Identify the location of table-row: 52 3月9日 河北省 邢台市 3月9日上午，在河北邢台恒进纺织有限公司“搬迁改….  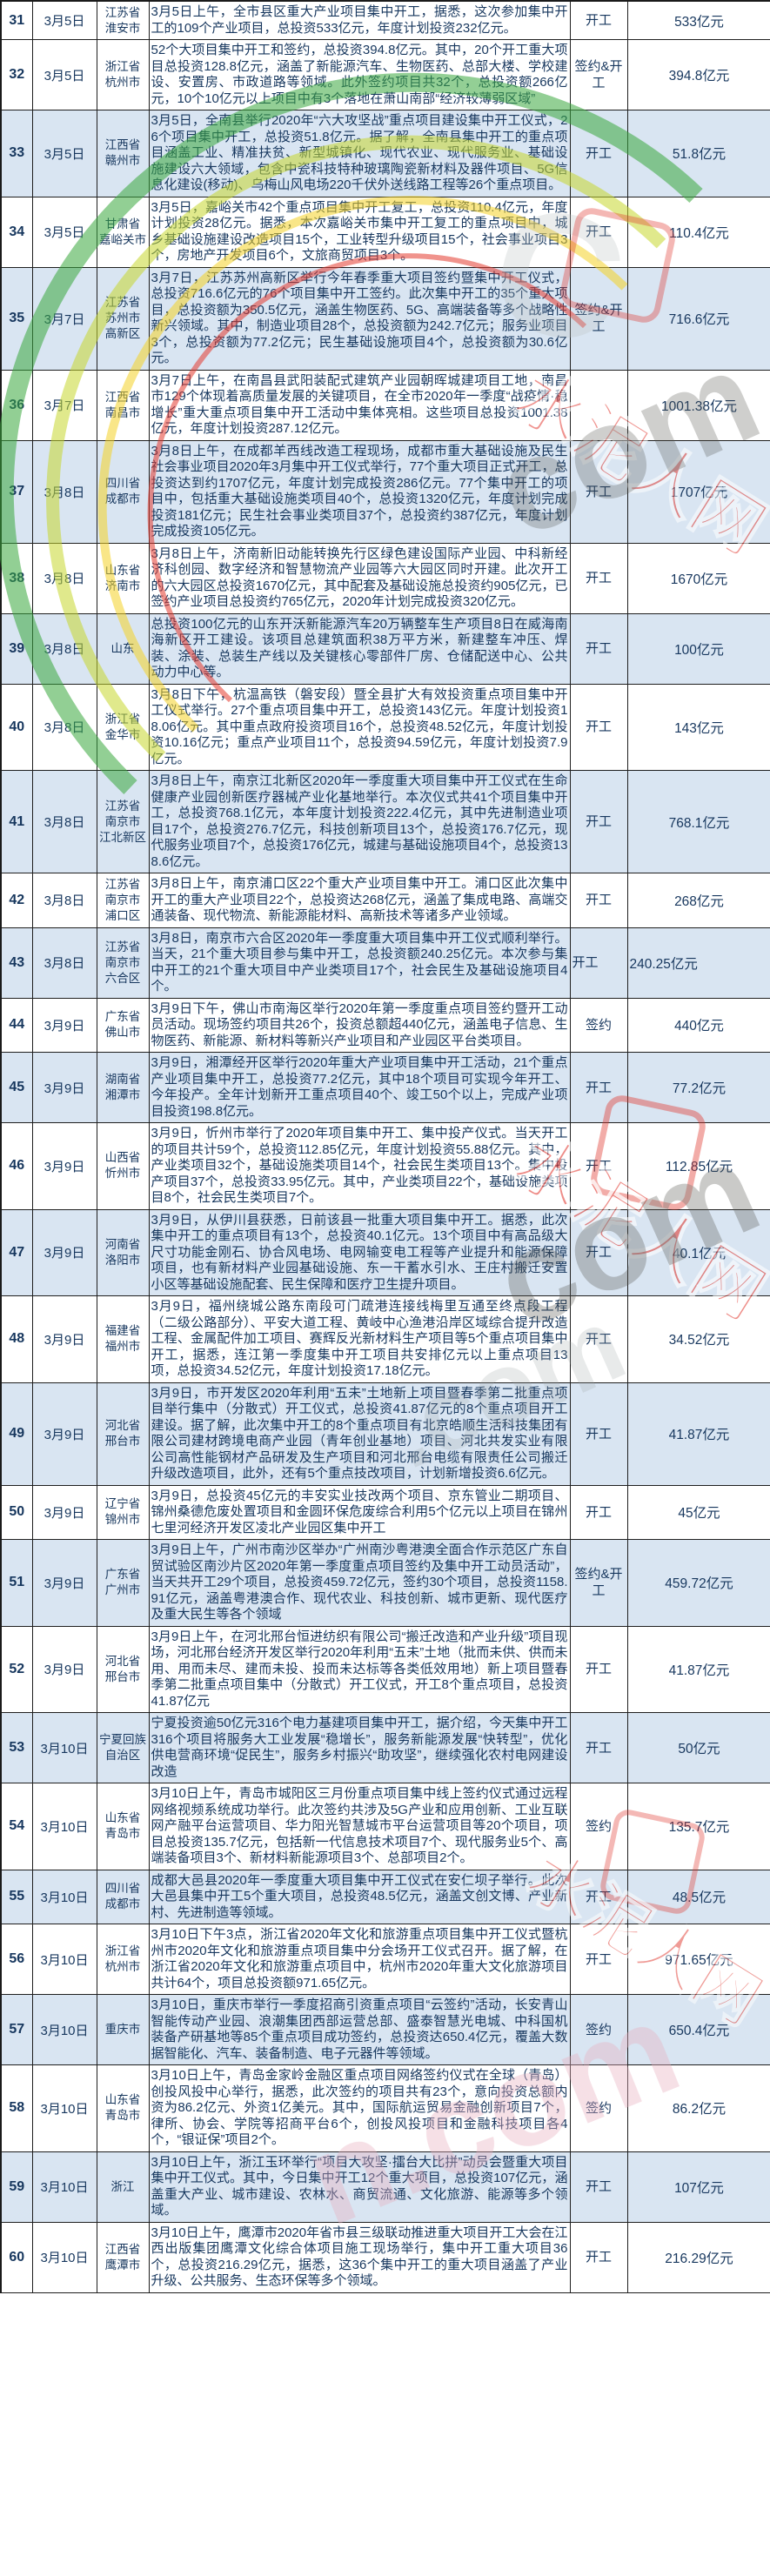
(385, 1669).